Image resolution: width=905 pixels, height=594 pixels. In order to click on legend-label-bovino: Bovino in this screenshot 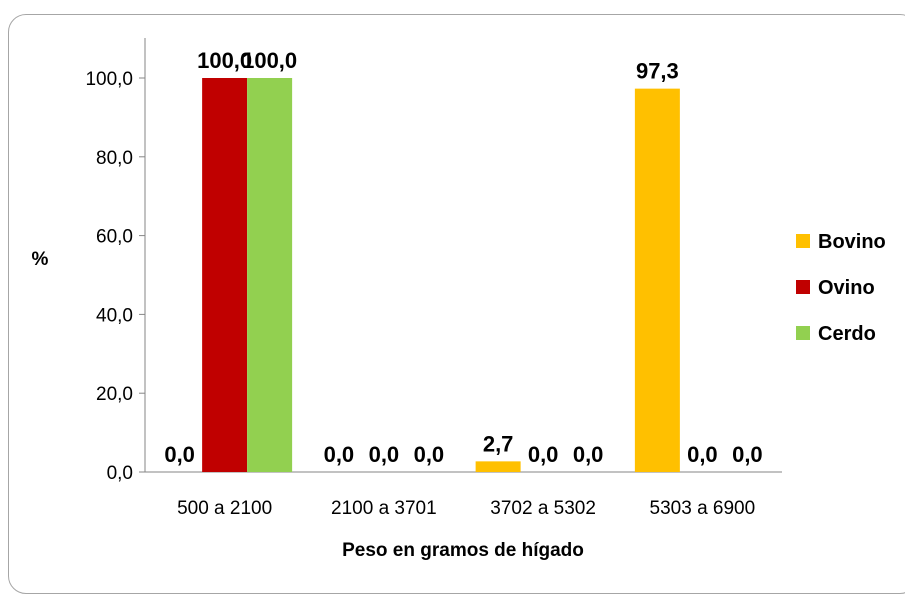, I will do `click(852, 242)`.